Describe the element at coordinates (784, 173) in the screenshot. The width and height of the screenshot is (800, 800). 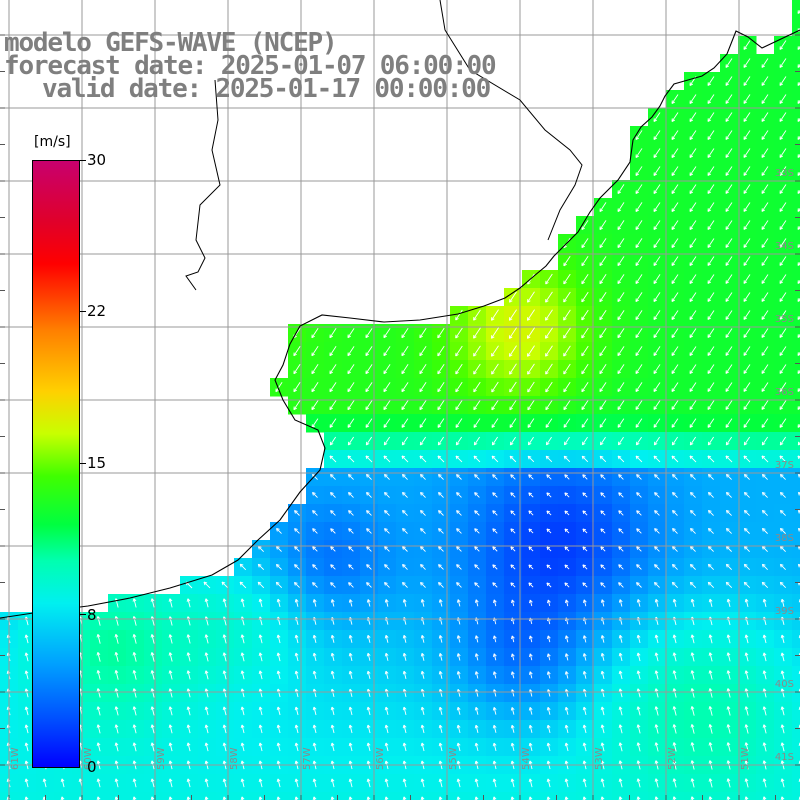
I see `latitude-label: 33S` at that location.